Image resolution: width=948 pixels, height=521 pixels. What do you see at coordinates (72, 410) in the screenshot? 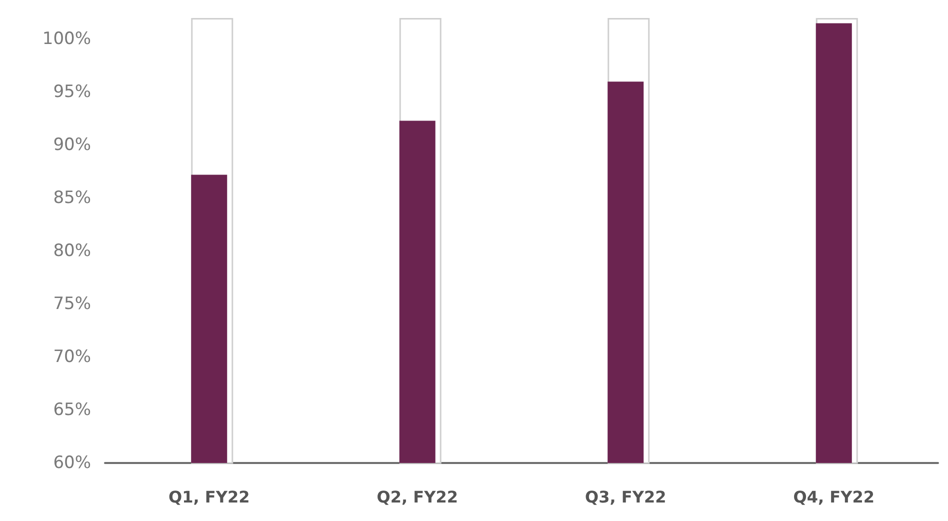
I see `y-tick-label: 65%` at bounding box center [72, 410].